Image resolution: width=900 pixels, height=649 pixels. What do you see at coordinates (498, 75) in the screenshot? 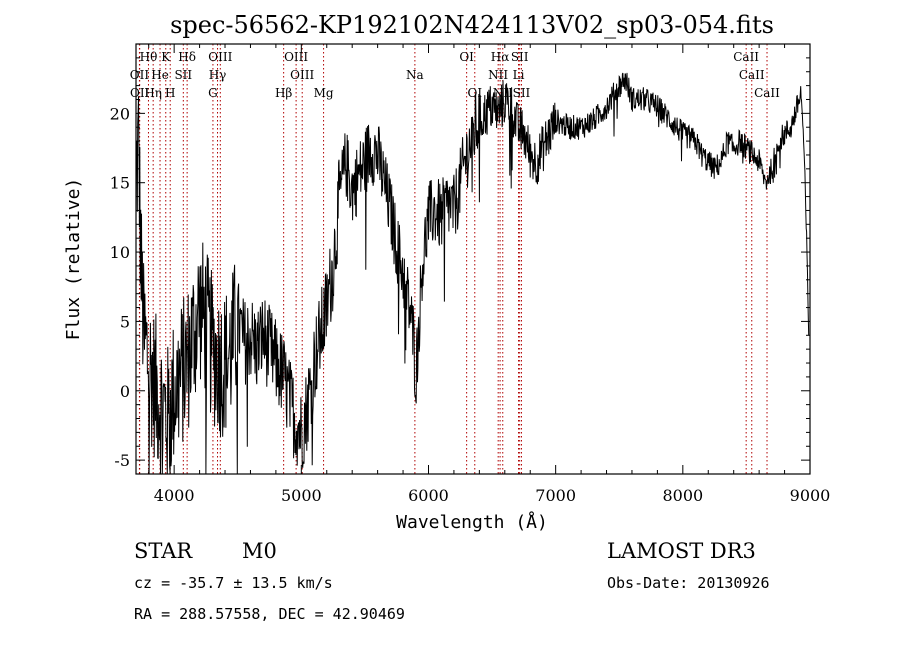
I see `line-marker-label: NII` at bounding box center [498, 75].